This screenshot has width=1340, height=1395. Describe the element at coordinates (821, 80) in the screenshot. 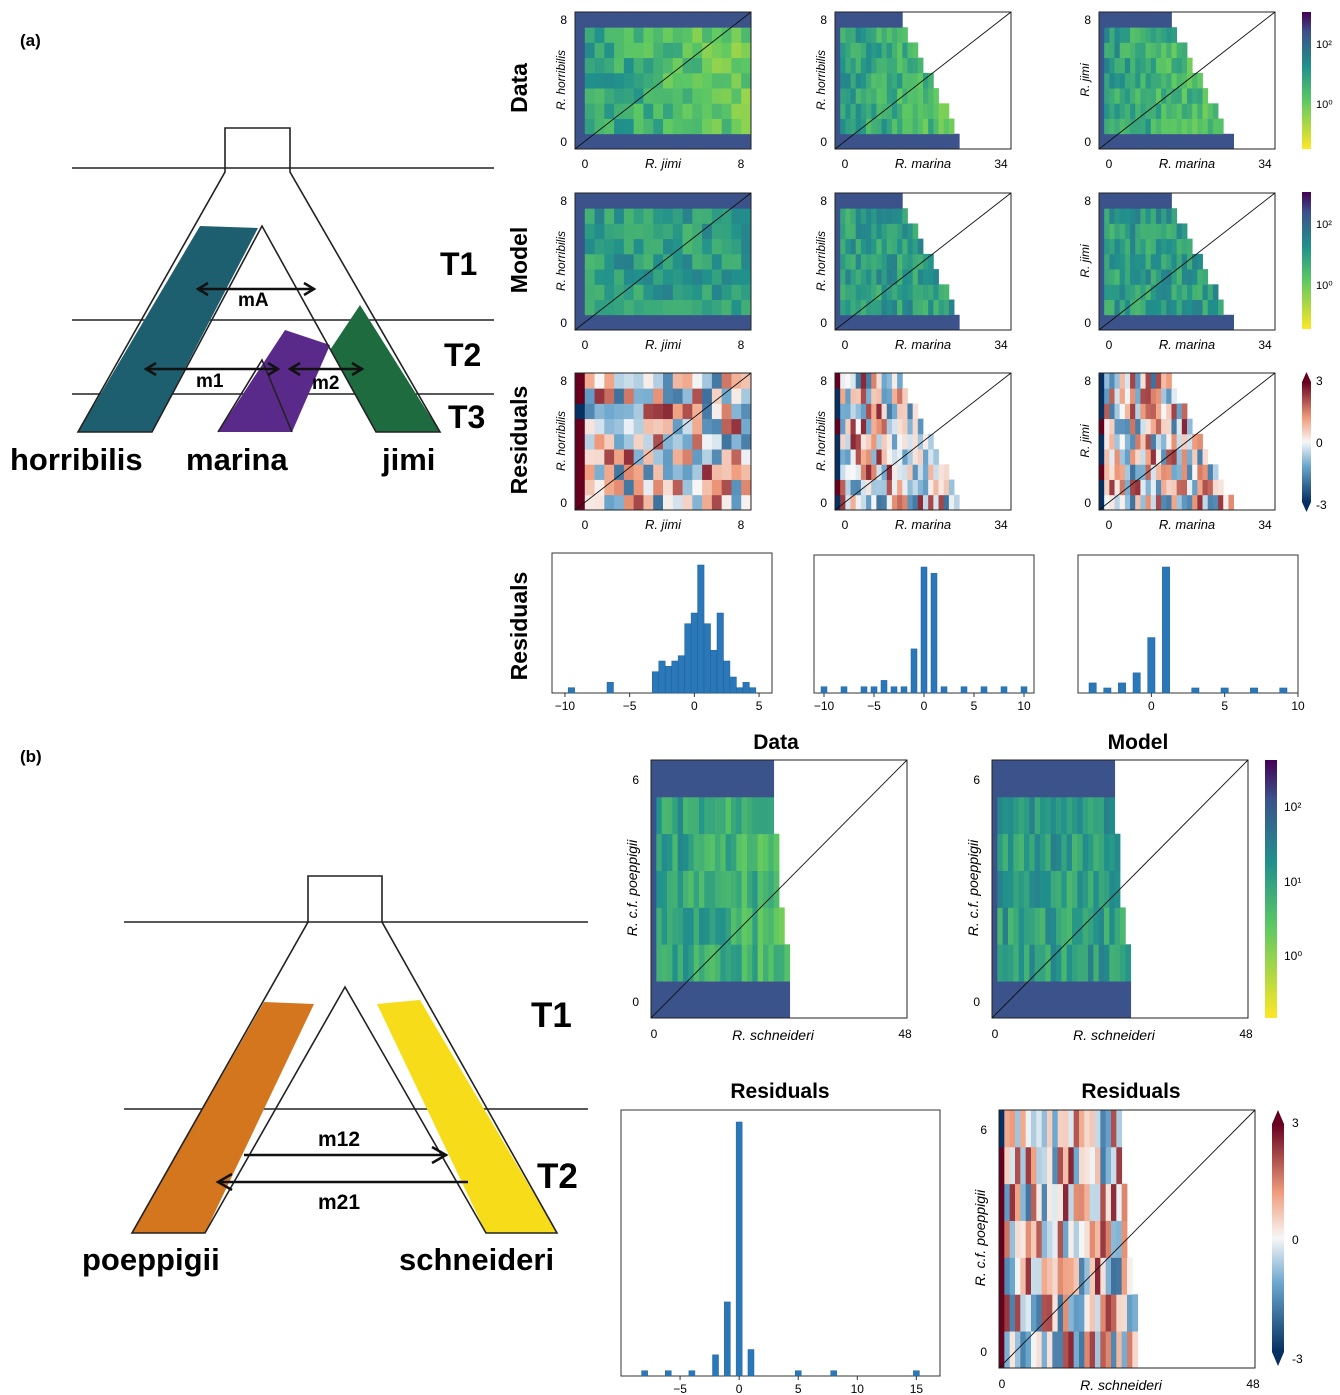

I see `y-axis-label: R. horribilis` at that location.